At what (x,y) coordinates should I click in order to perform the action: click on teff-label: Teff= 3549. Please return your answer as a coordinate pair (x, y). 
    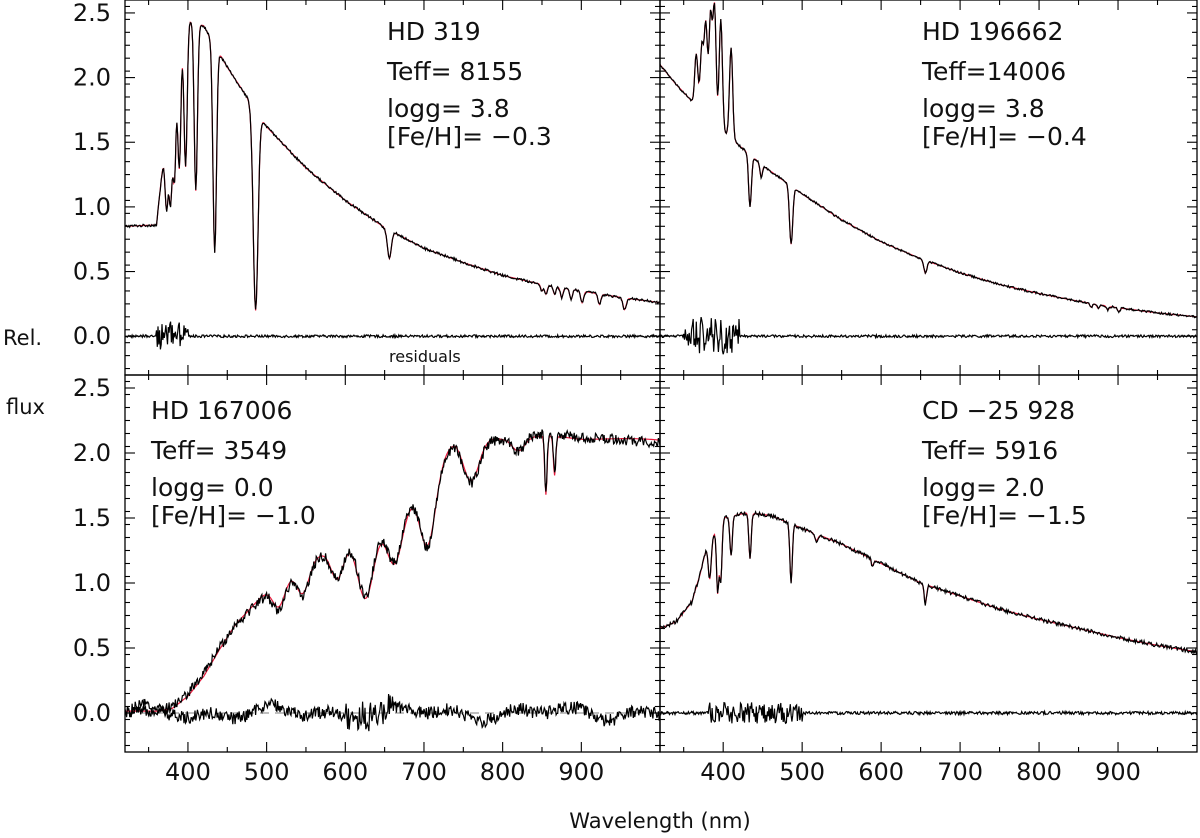
    Looking at the image, I should click on (218, 450).